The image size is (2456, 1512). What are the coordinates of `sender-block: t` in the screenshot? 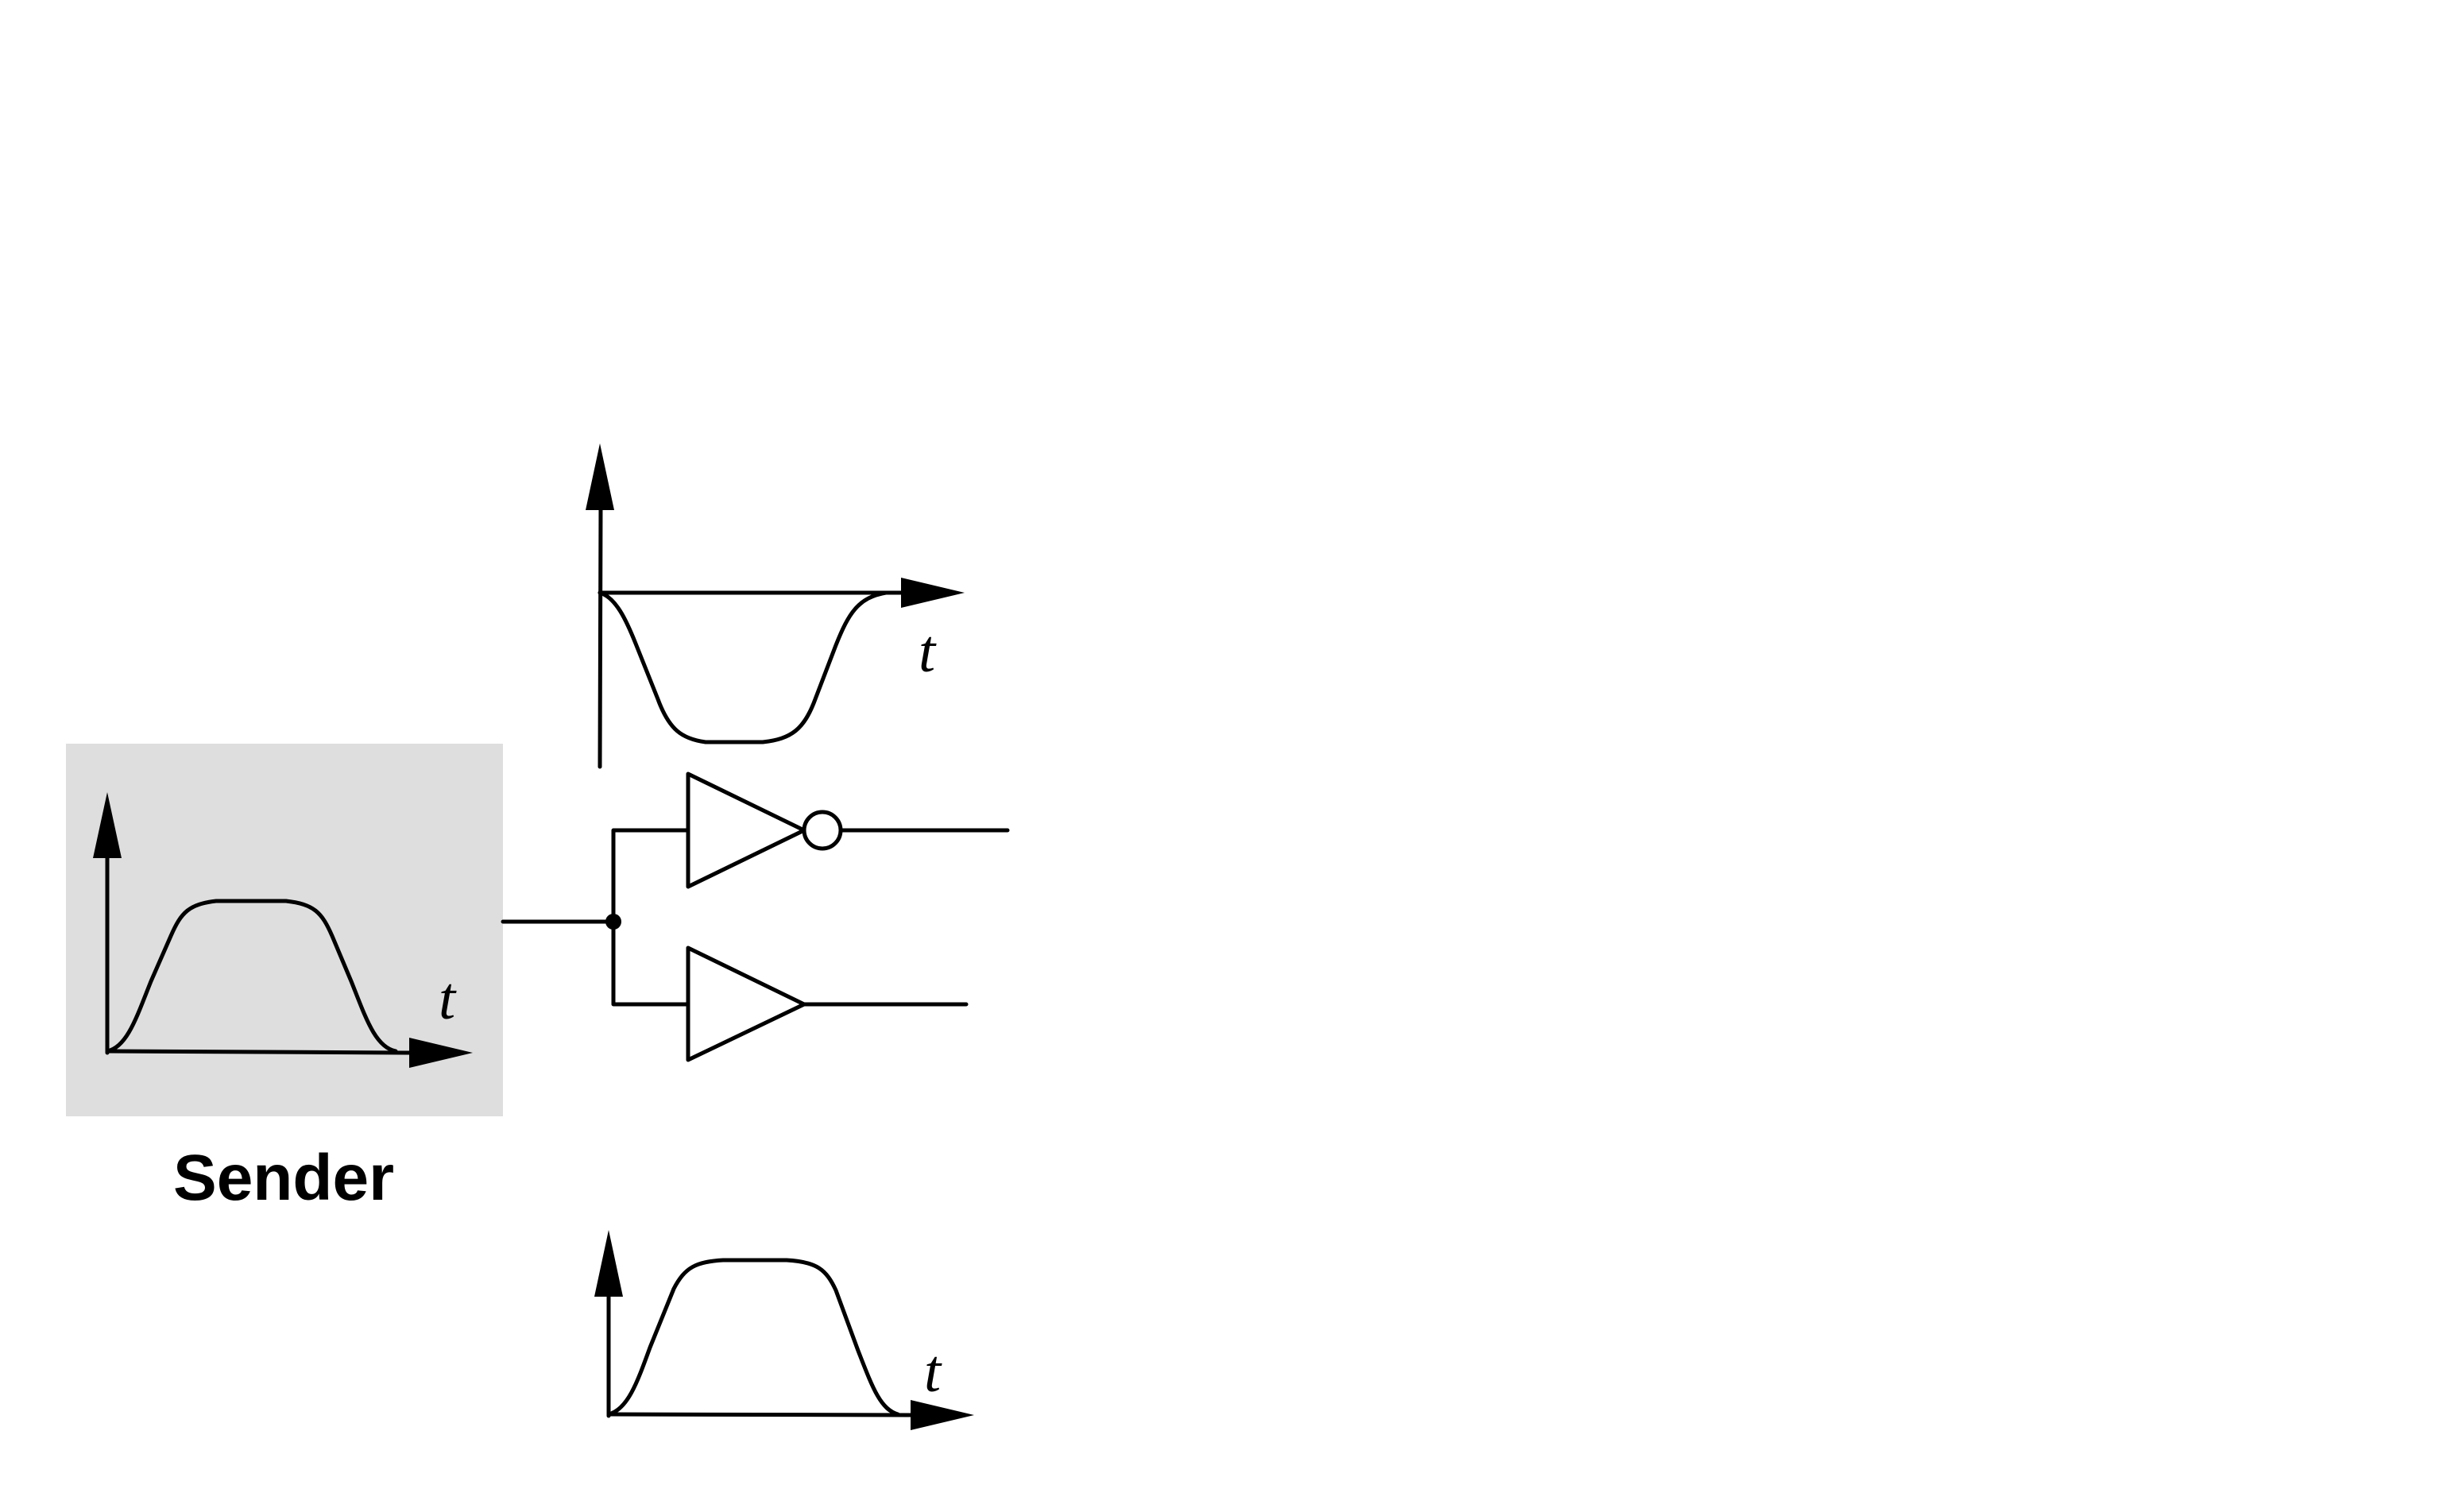 It's located at (284, 930).